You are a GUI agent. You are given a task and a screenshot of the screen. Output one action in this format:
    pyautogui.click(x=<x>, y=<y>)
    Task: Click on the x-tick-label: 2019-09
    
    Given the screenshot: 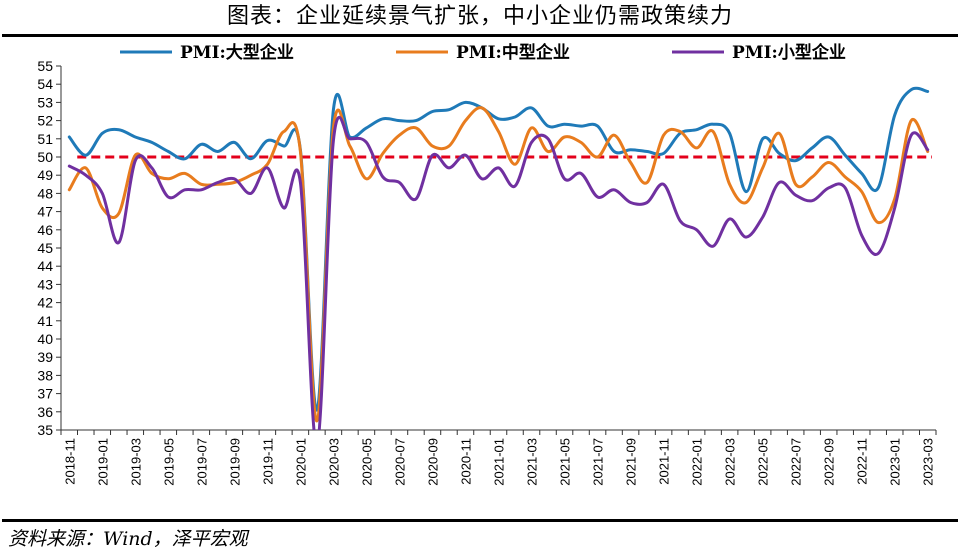 What is the action you would take?
    pyautogui.click(x=234, y=462)
    